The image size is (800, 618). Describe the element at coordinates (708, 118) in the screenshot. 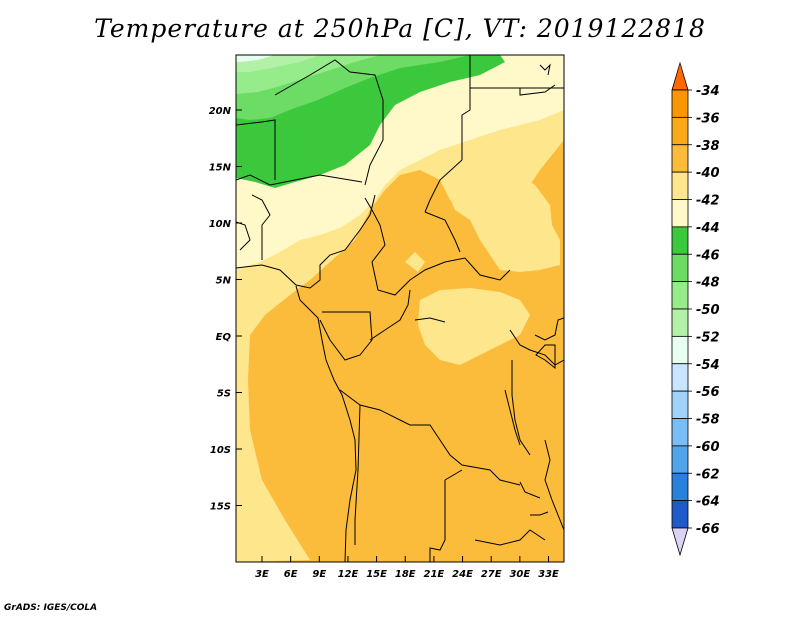

I see `colorbar-label: -36` at that location.